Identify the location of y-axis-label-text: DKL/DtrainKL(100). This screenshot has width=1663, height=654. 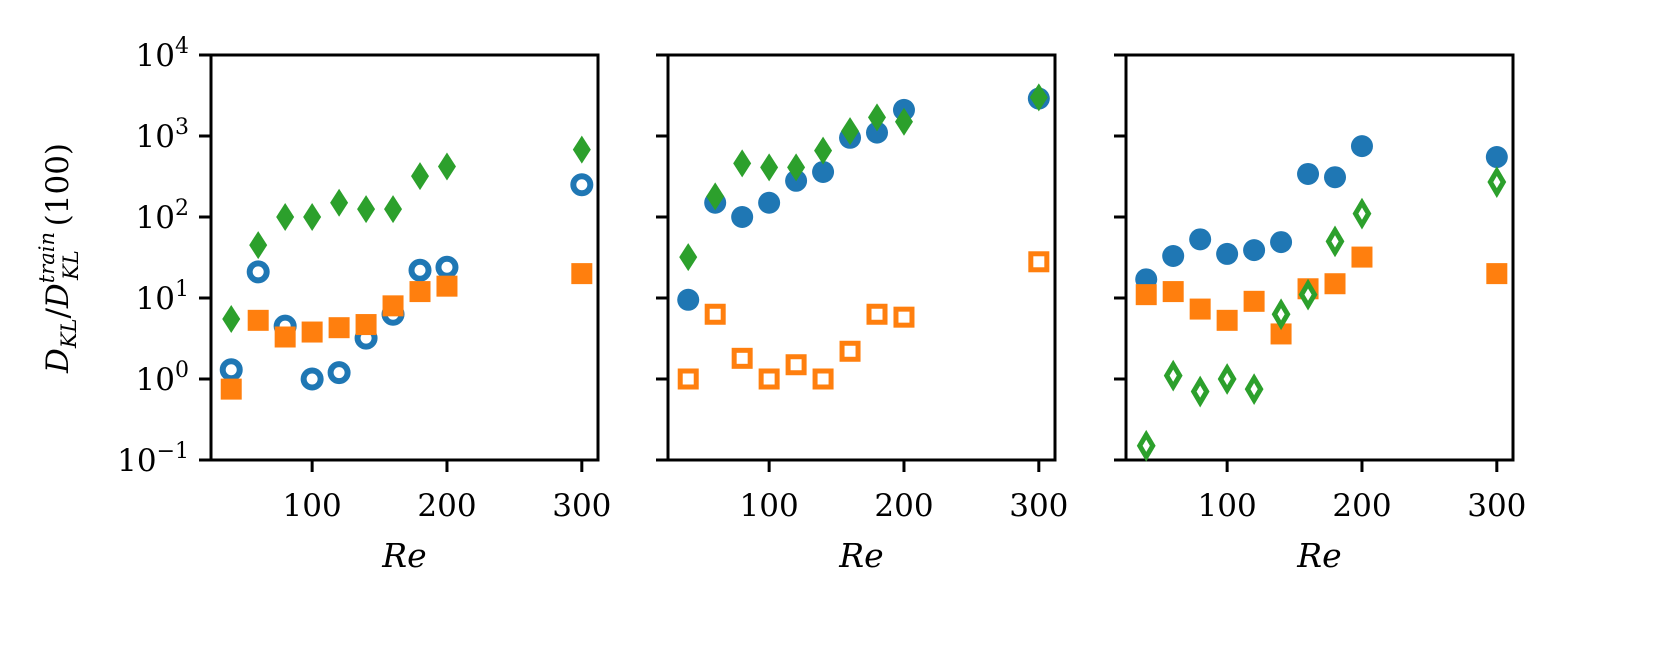
(59, 258).